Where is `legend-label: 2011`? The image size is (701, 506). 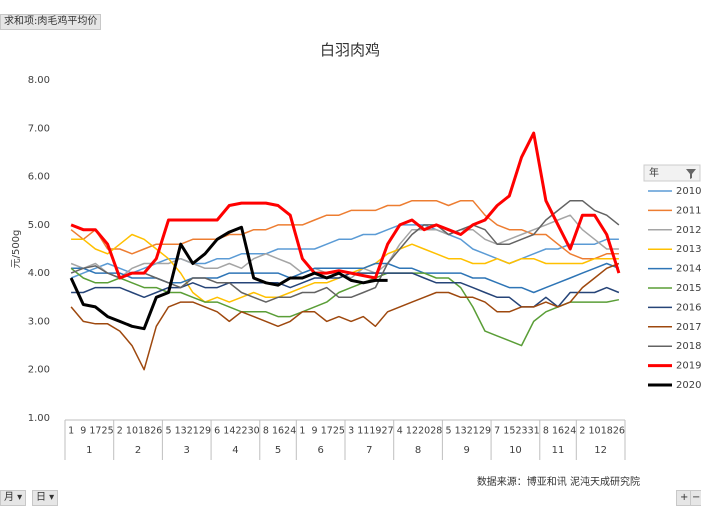
legend-label: 2011 is located at coordinates (688, 210).